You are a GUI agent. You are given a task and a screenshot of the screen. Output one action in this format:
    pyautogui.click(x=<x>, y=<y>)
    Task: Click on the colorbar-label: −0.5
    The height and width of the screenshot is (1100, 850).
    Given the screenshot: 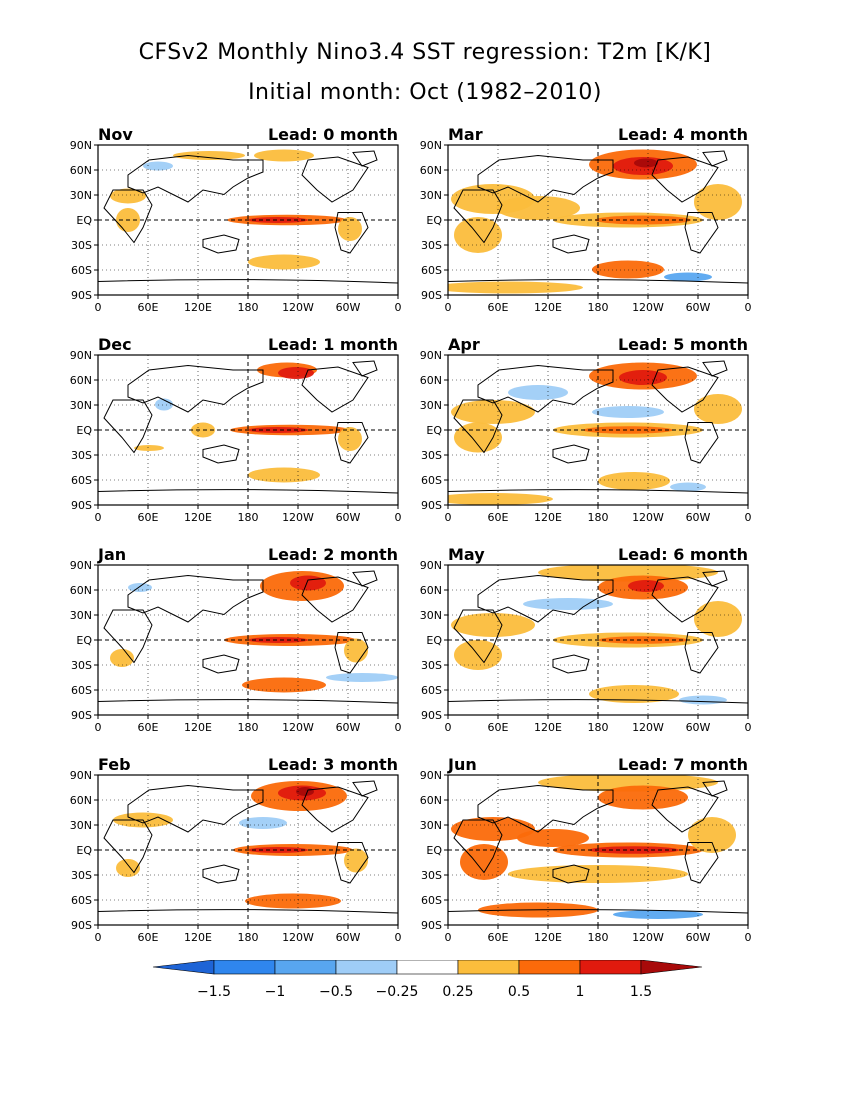 What is the action you would take?
    pyautogui.click(x=336, y=992)
    